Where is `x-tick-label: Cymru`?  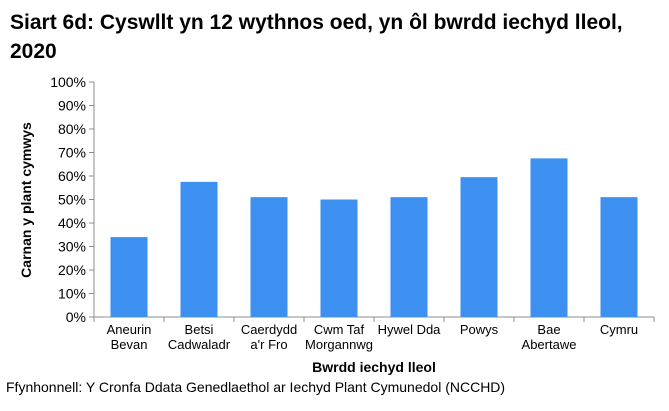 x-tick-label: Cymru is located at coordinates (619, 329).